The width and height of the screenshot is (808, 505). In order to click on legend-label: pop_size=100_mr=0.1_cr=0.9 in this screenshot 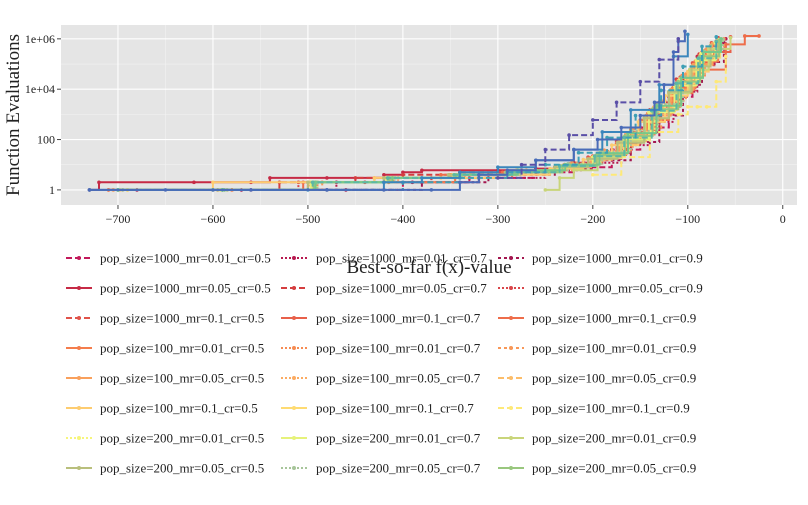, I will do `click(611, 408)`.